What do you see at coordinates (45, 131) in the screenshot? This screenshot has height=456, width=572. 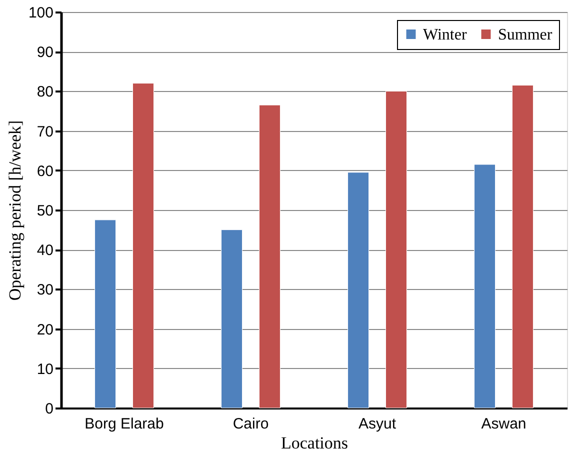 I see `y-tick-label: 70` at bounding box center [45, 131].